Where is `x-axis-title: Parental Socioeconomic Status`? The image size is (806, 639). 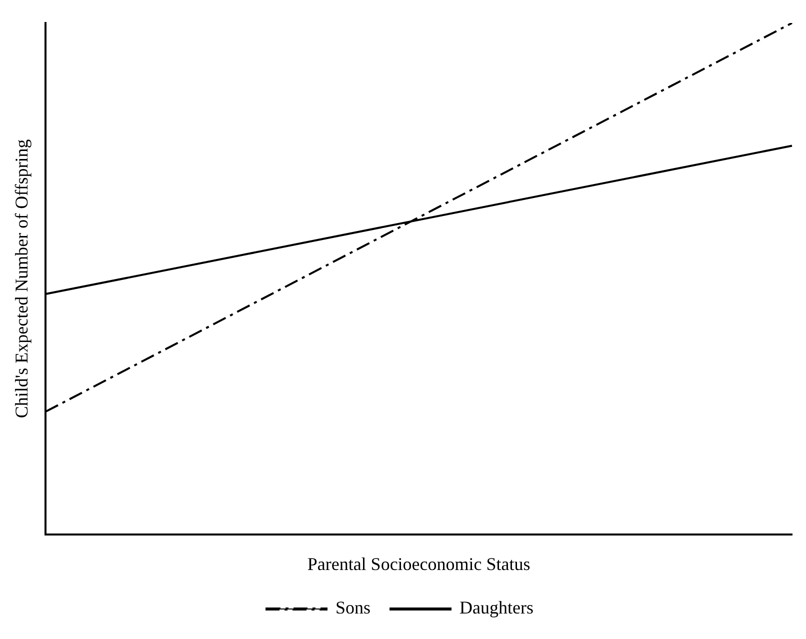 x-axis-title: Parental Socioeconomic Status is located at coordinates (418, 564).